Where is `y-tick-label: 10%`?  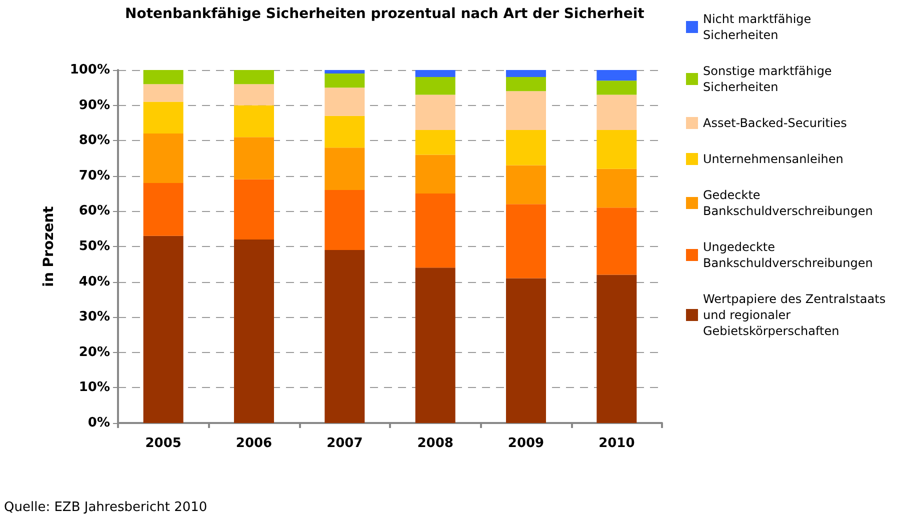
y-tick-label: 10% is located at coordinates (94, 388).